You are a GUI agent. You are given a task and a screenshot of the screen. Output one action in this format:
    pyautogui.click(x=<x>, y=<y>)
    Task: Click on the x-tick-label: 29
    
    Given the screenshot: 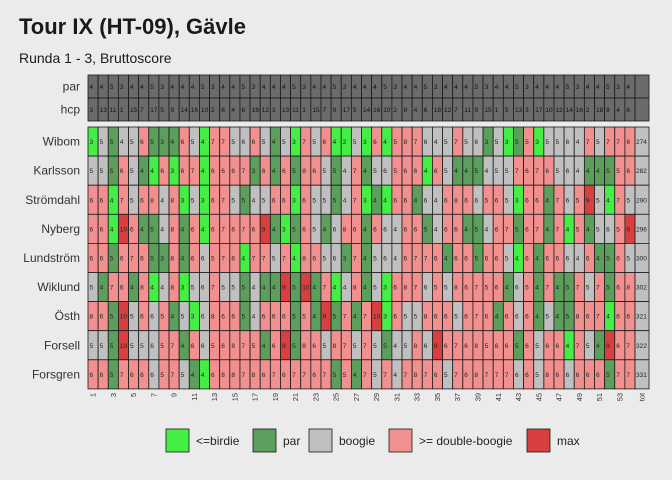 What is the action you would take?
    pyautogui.click(x=376, y=397)
    